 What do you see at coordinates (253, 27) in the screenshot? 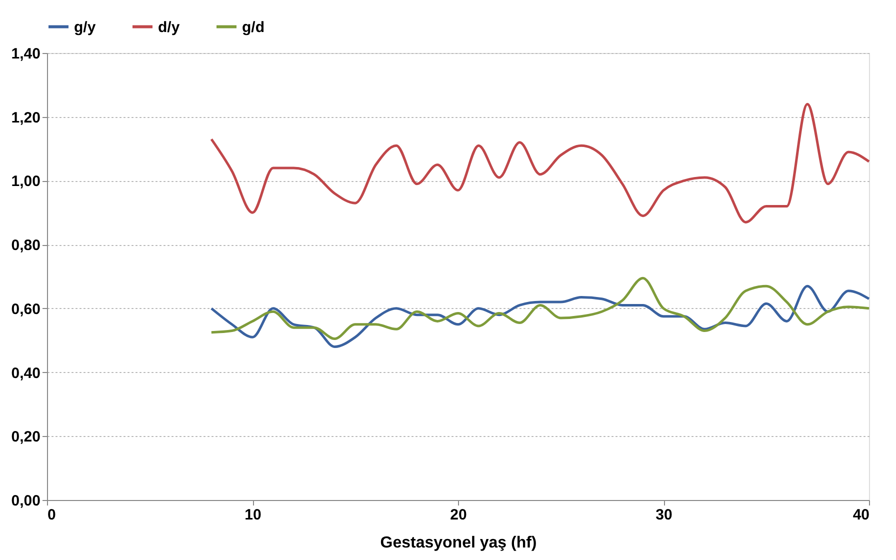
I see `legend-label: g/d` at bounding box center [253, 27].